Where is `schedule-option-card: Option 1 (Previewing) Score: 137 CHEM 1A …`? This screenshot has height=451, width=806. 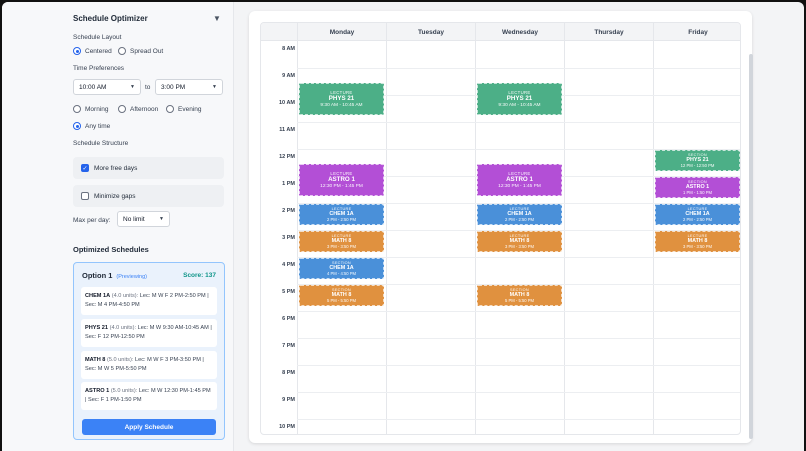
schedule-option-card: Option 1 (Previewing) Score: 137 CHEM 1A … is located at coordinates (149, 351).